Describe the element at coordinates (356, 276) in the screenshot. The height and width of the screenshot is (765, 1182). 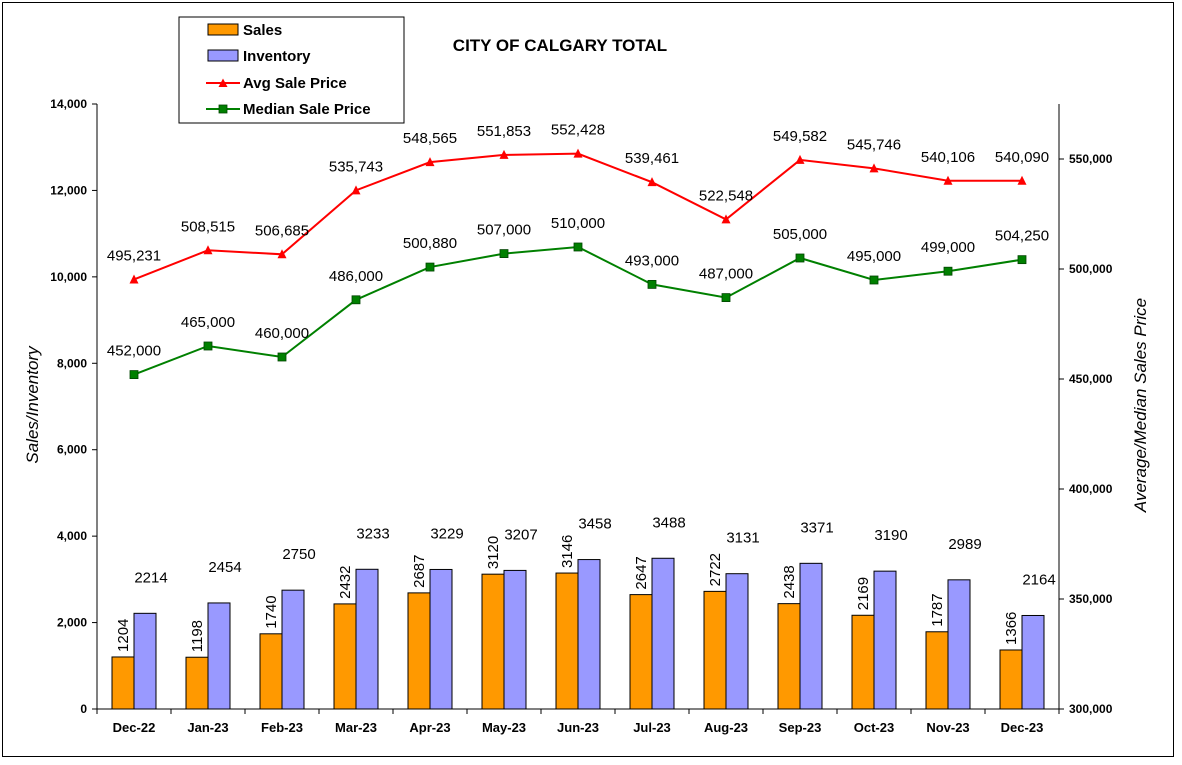
I see `median-price-data-label: 486,000` at that location.